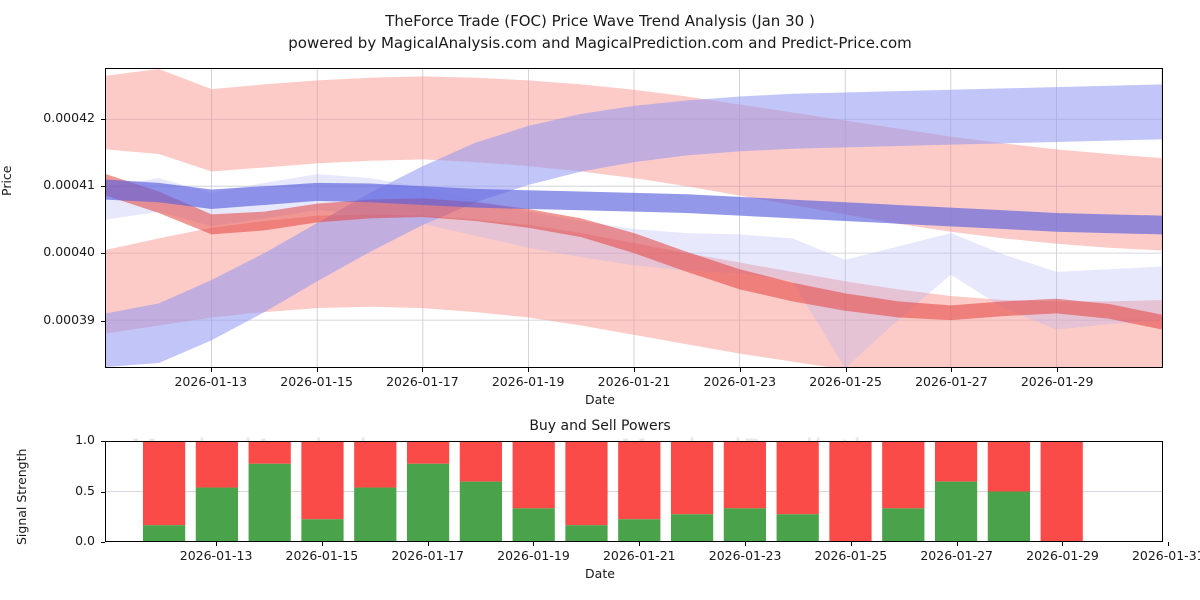 This screenshot has width=1200, height=600. I want to click on power-x-tick-label: 2026-01-21, so click(639, 555).